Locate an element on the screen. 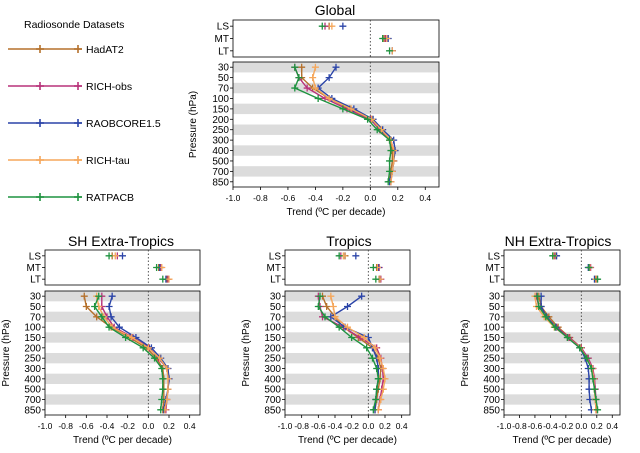  panel-title: Tropics is located at coordinates (348, 241).